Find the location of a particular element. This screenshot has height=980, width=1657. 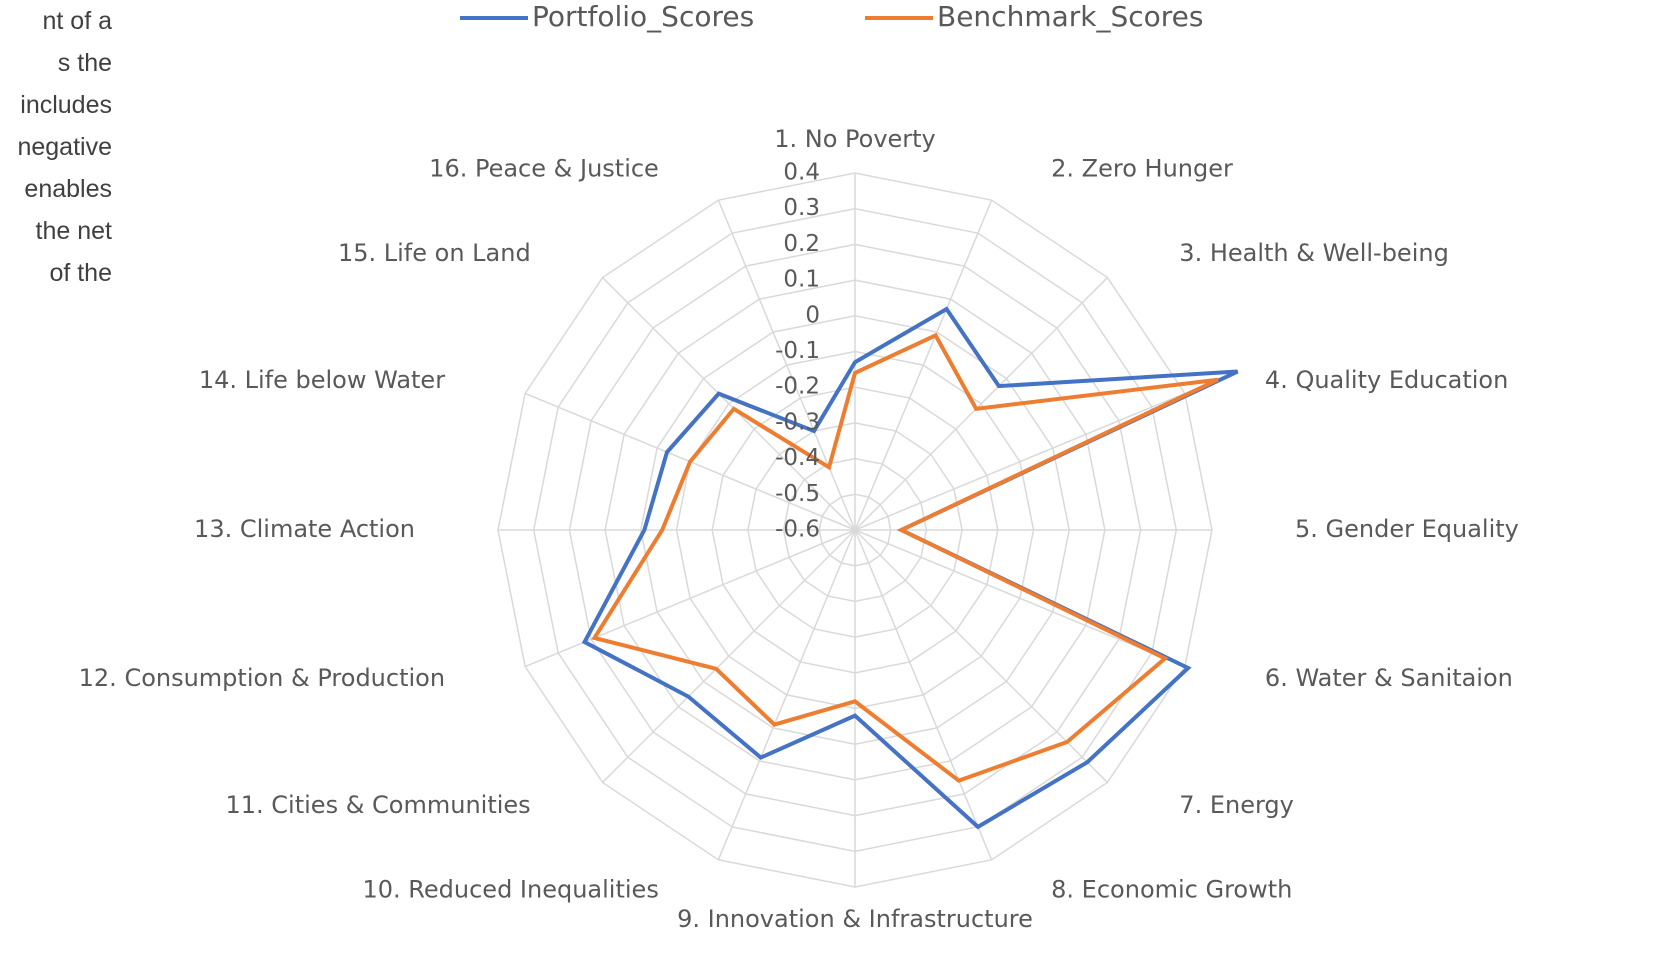

axis-tick-label: 0.2 is located at coordinates (801, 244).